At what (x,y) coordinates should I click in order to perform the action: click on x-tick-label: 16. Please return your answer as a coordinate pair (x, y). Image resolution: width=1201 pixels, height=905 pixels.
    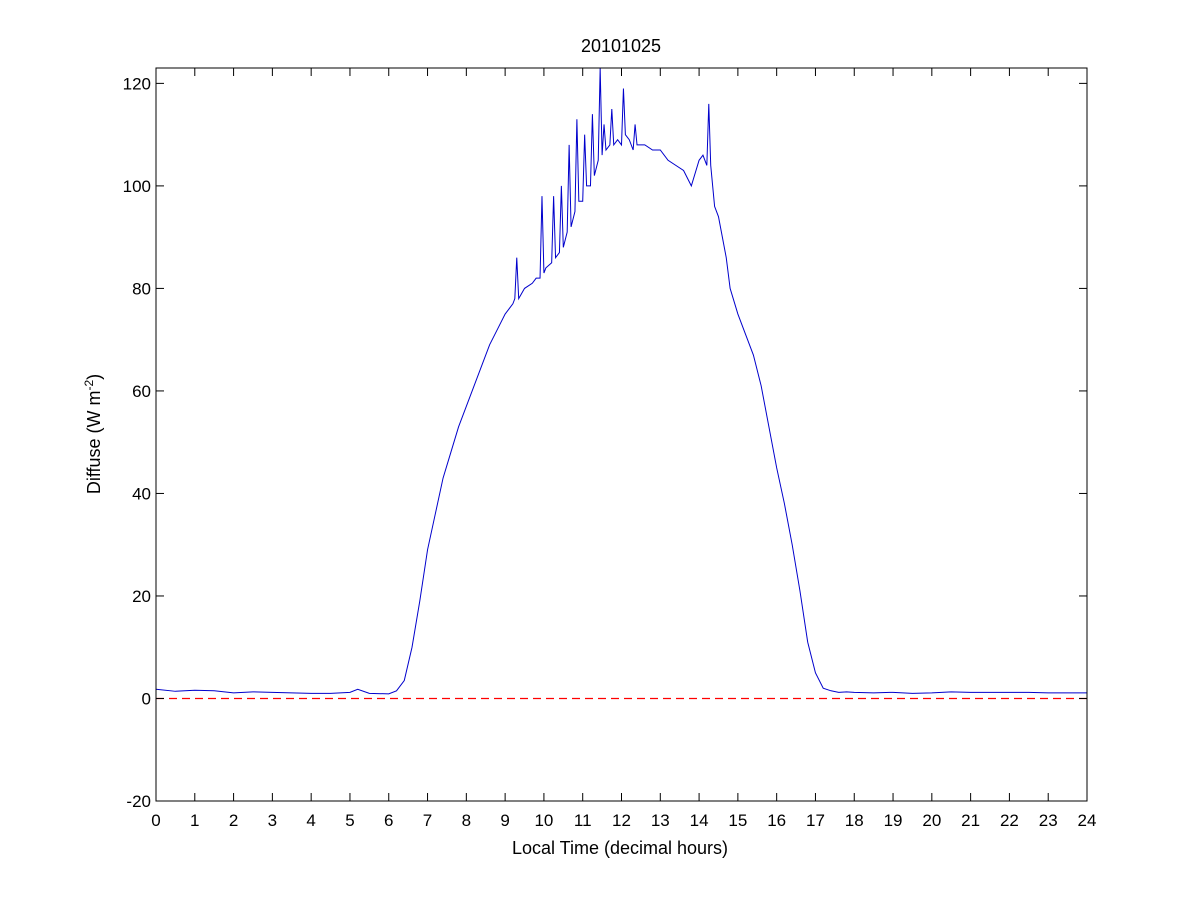
    Looking at the image, I should click on (776, 820).